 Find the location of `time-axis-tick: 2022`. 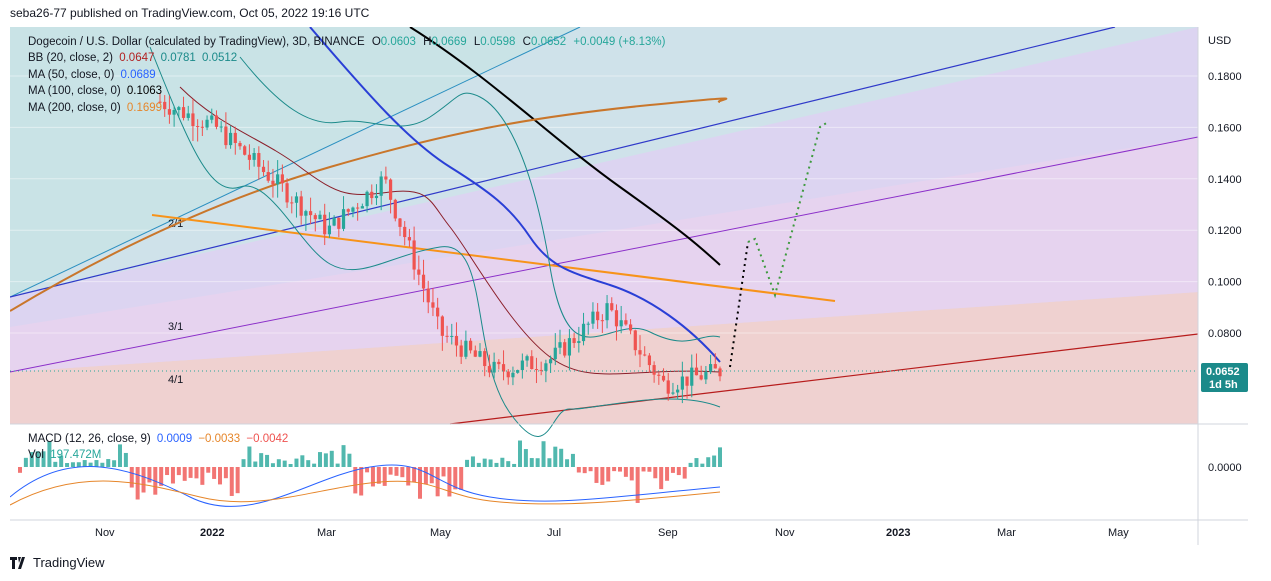

time-axis-tick: 2022 is located at coordinates (212, 533).